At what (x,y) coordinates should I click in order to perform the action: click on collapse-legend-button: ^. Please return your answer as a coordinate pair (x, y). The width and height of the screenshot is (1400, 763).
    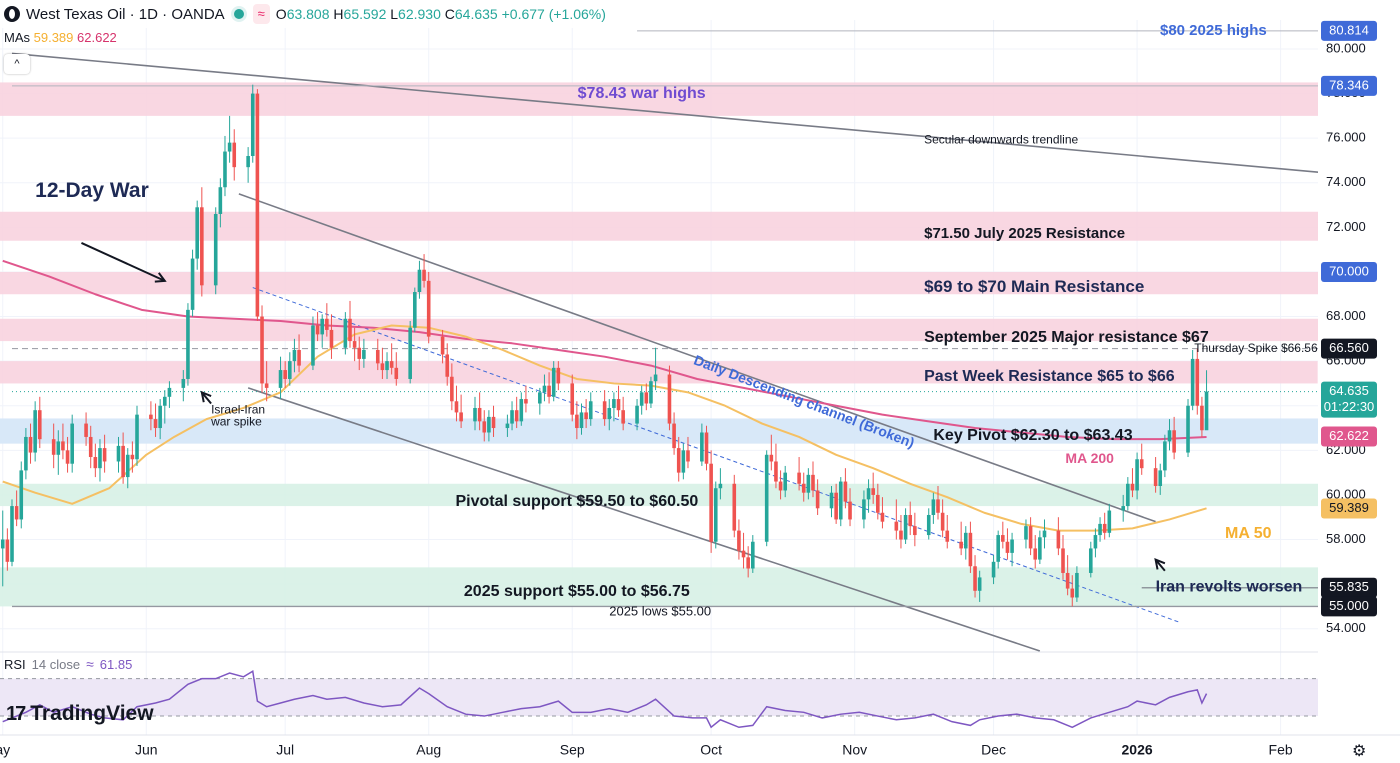
    Looking at the image, I should click on (17, 64).